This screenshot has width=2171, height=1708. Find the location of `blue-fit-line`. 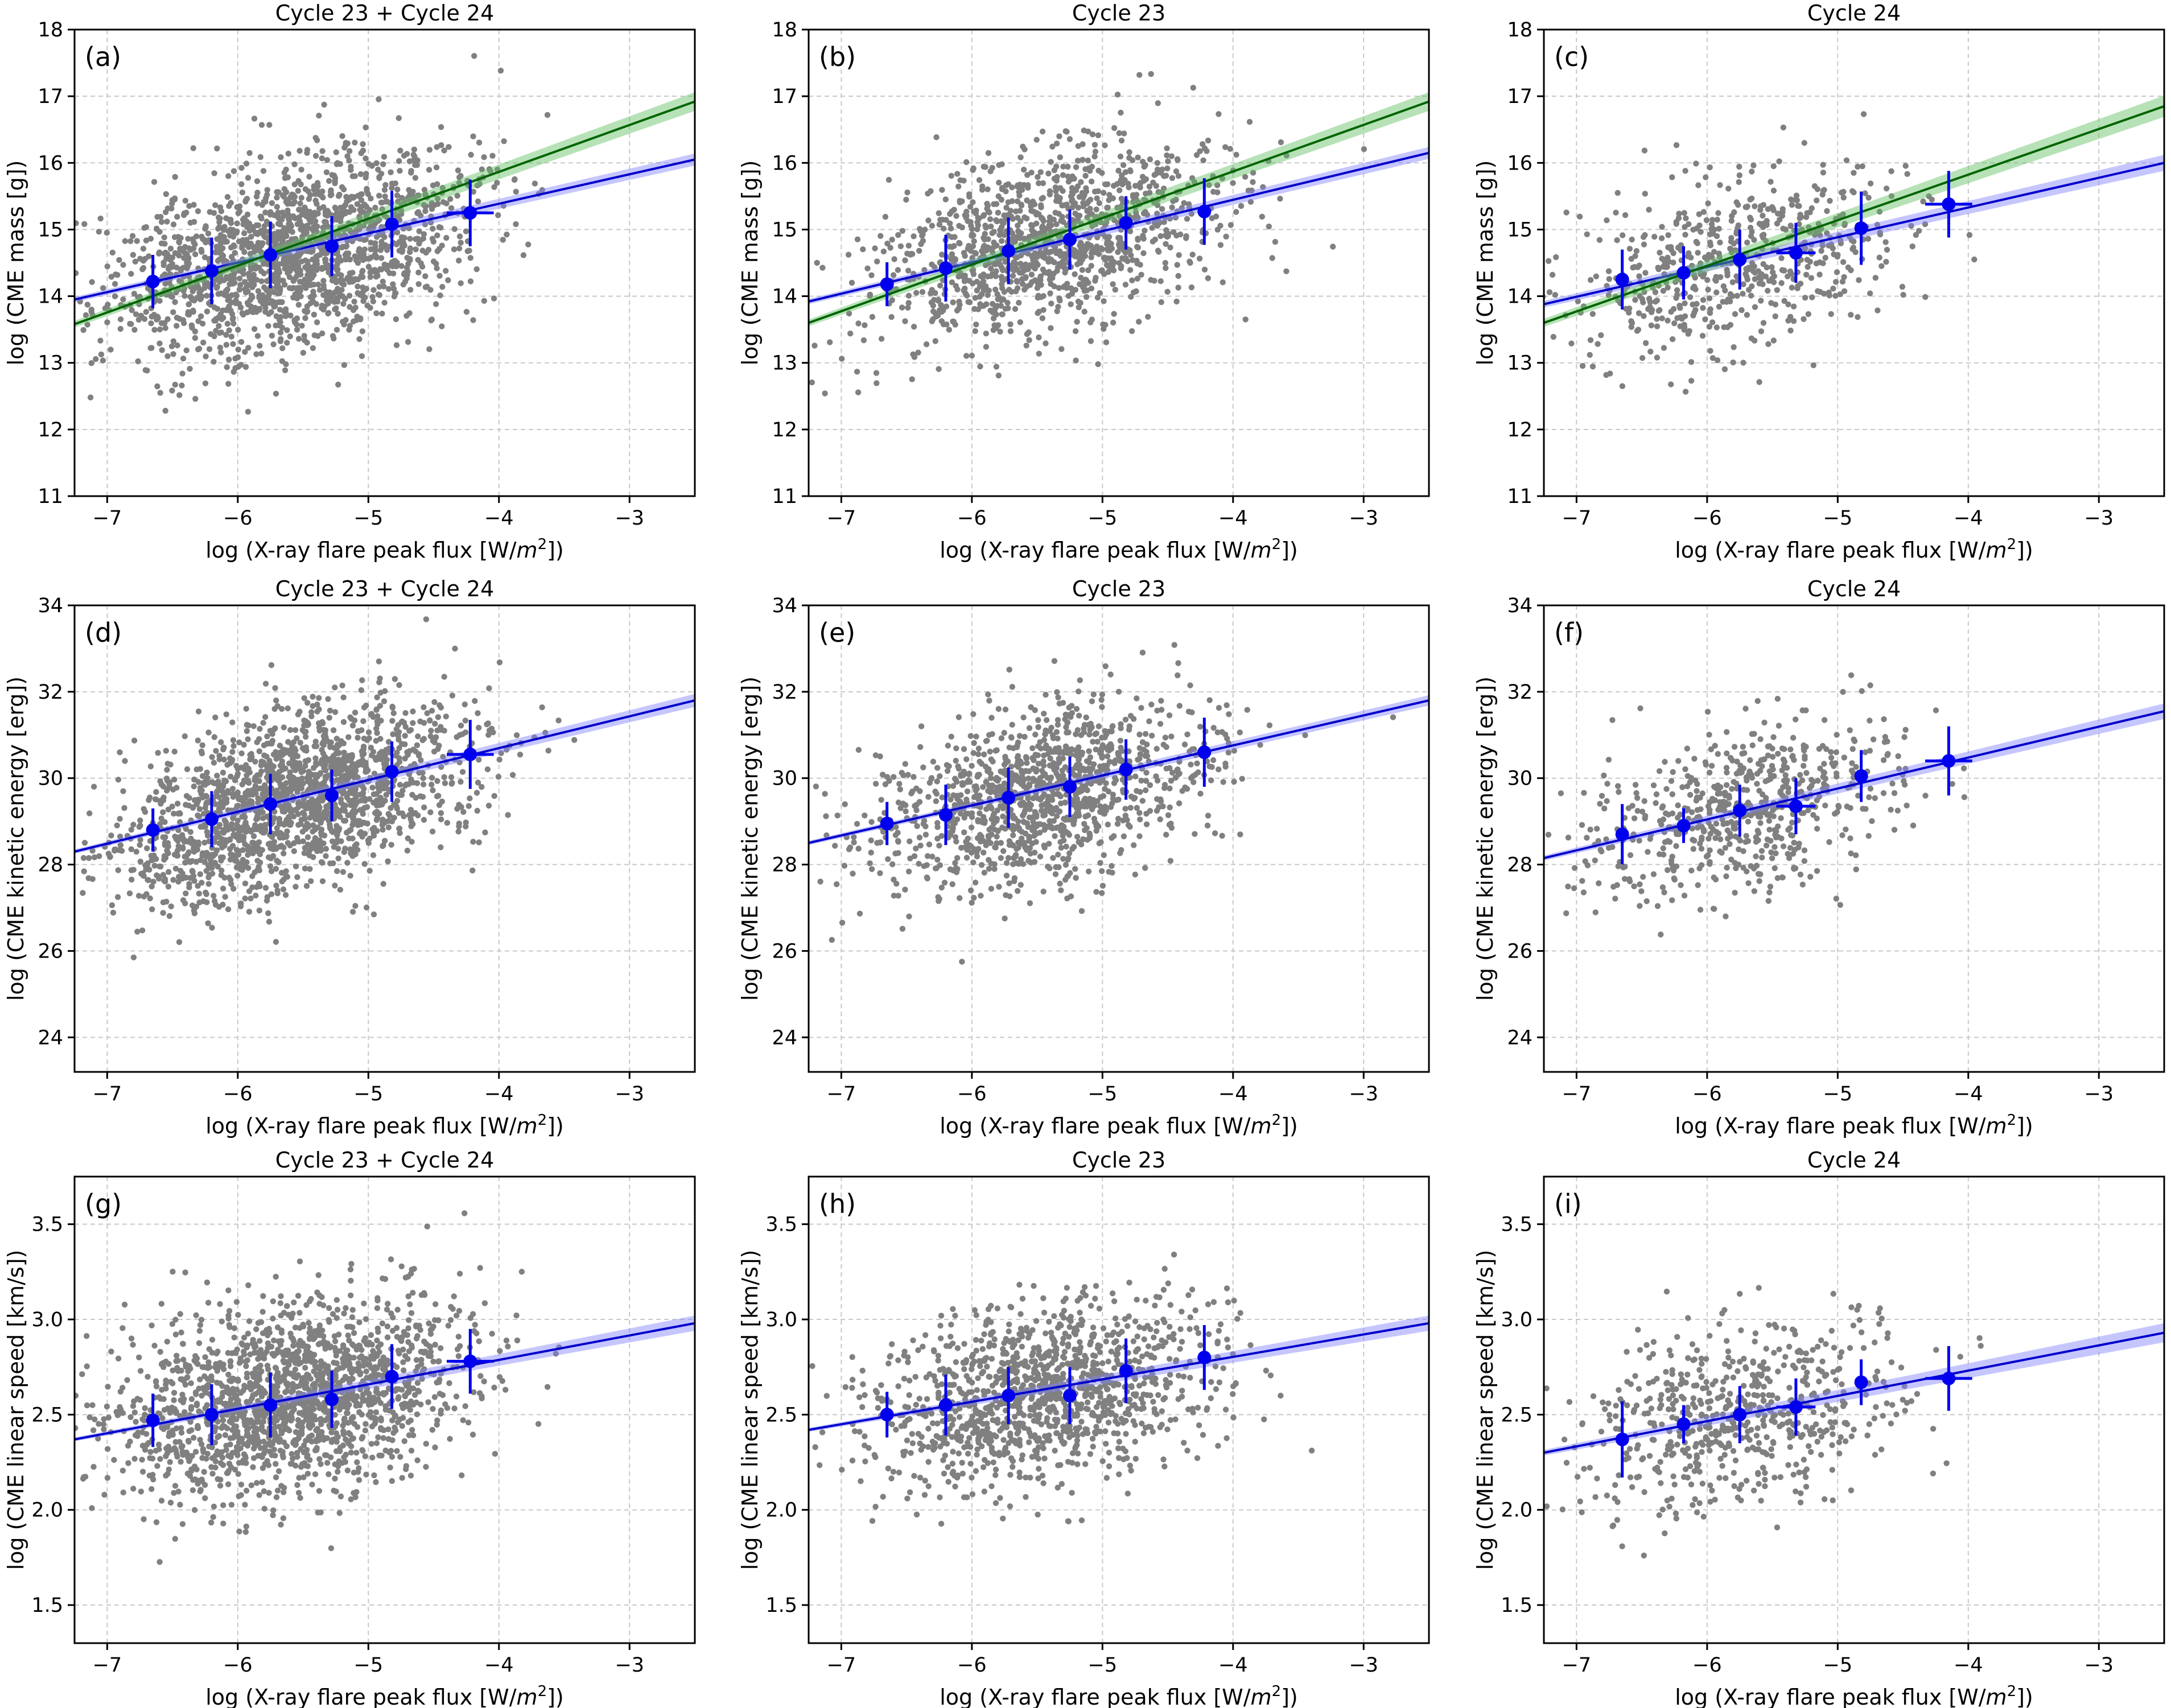

blue-fit-line is located at coordinates (385, 229).